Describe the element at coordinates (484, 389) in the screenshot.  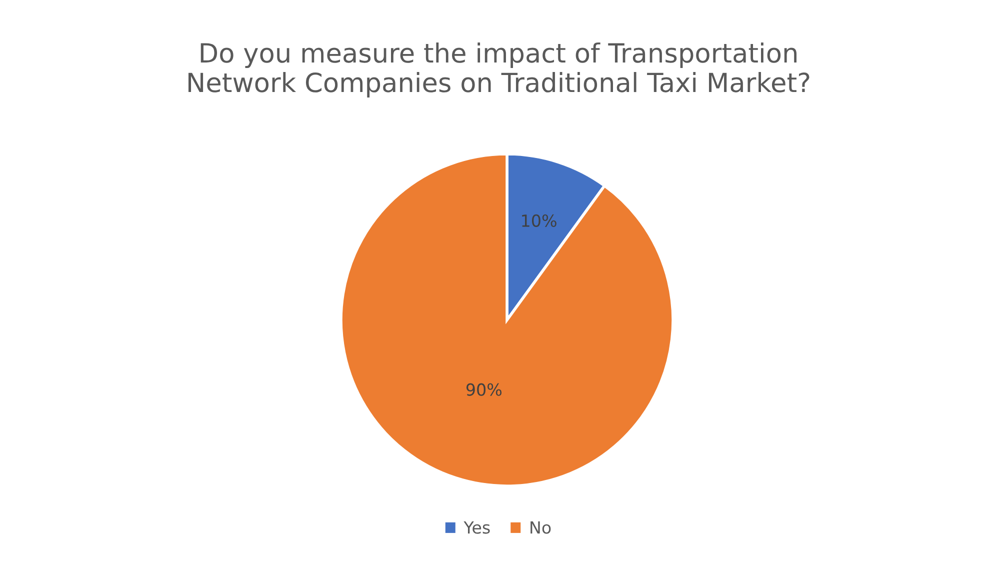
I see `data-label: 90%` at that location.